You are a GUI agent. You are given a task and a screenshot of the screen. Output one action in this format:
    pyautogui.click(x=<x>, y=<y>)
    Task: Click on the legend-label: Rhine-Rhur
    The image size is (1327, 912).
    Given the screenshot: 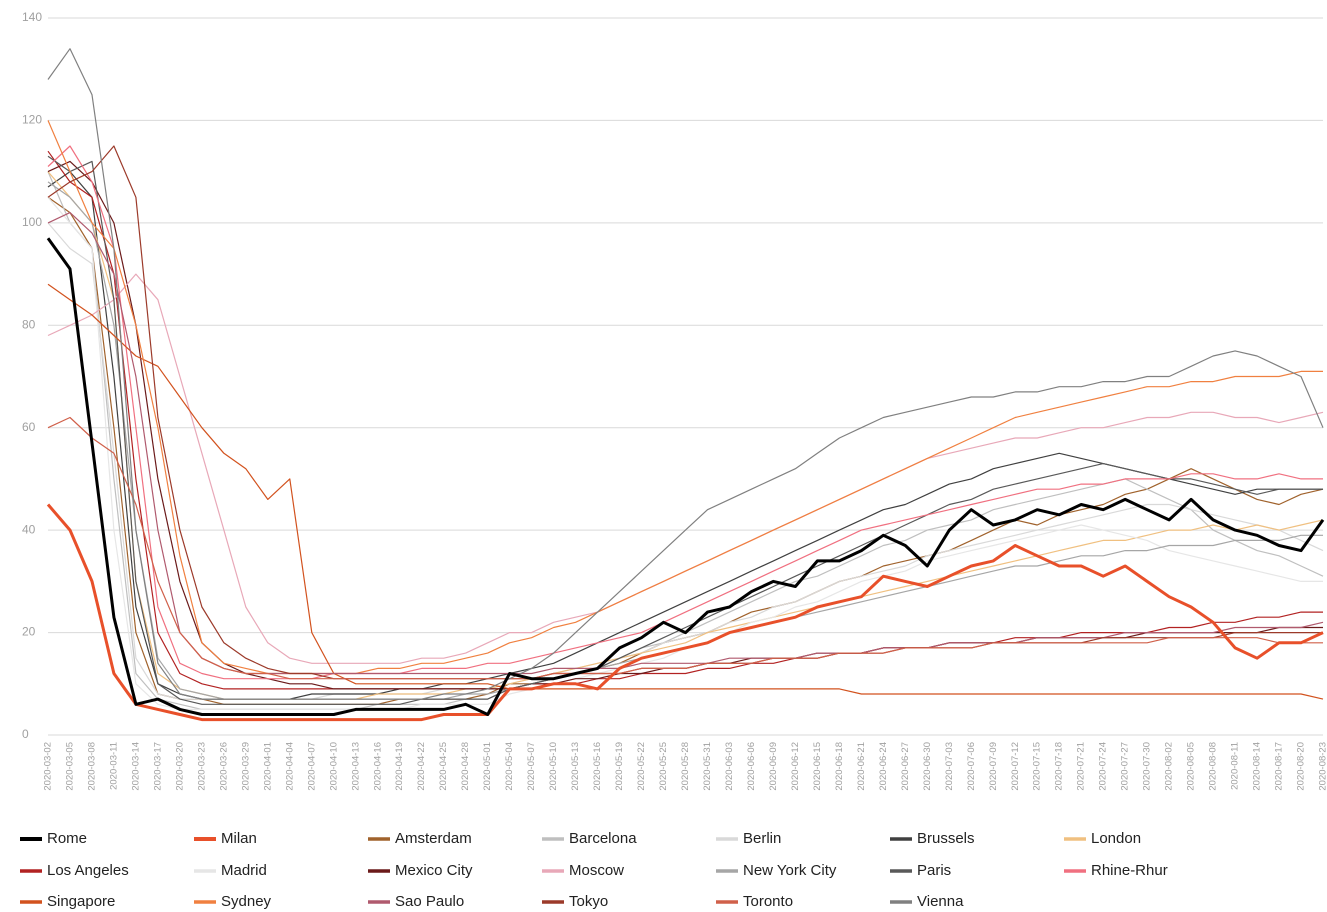 What is the action you would take?
    pyautogui.click(x=1129, y=870)
    